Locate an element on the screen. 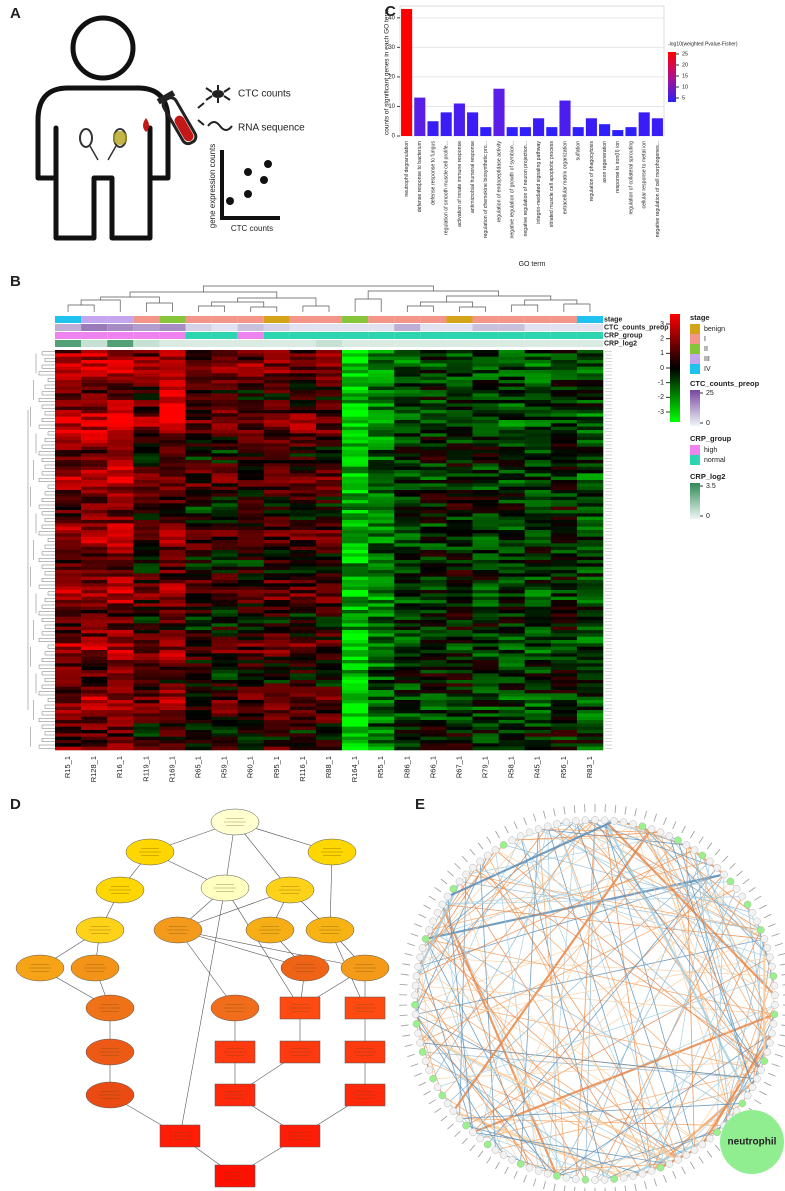 This screenshot has height=1191, width=785. ctc-cell is located at coordinates (250, 327).